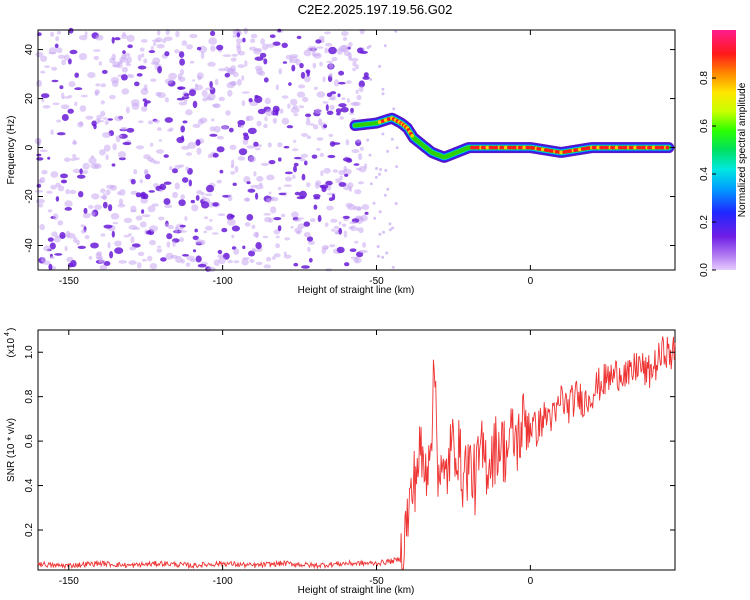 Image resolution: width=750 pixels, height=600 pixels. Describe the element at coordinates (531, 581) in the screenshot. I see `x-tick-label: 0` at that location.